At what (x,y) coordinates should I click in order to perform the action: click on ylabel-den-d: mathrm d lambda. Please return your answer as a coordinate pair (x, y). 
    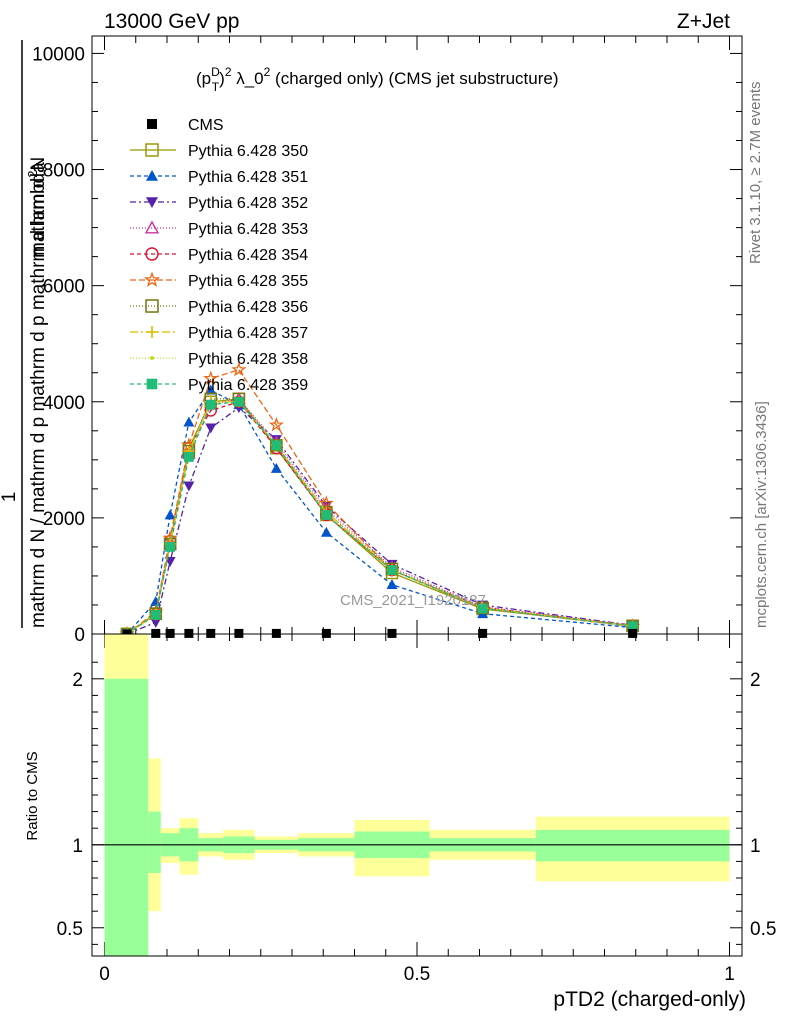
    Looking at the image, I should click on (38, 236).